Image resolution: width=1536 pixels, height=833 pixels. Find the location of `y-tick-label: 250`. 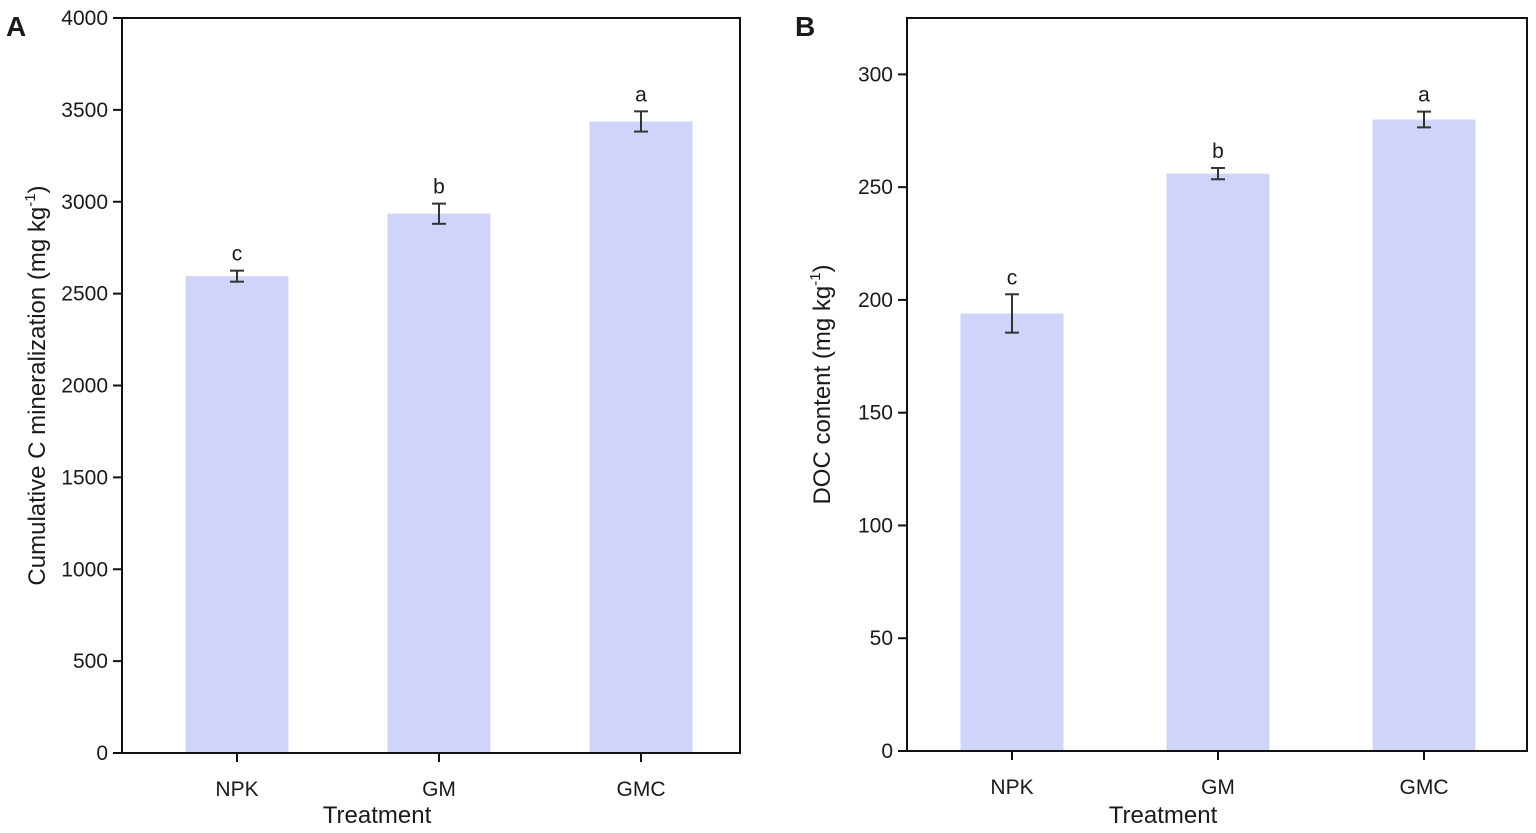

y-tick-label: 250 is located at coordinates (875, 187).